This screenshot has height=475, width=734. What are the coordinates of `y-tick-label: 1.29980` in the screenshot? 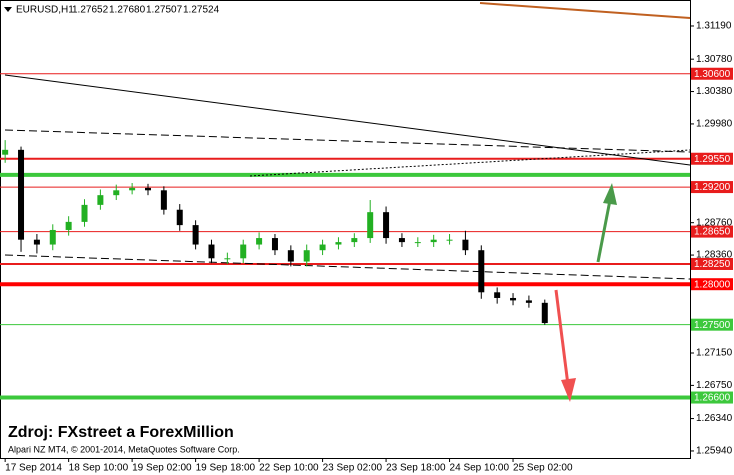 It's located at (714, 124).